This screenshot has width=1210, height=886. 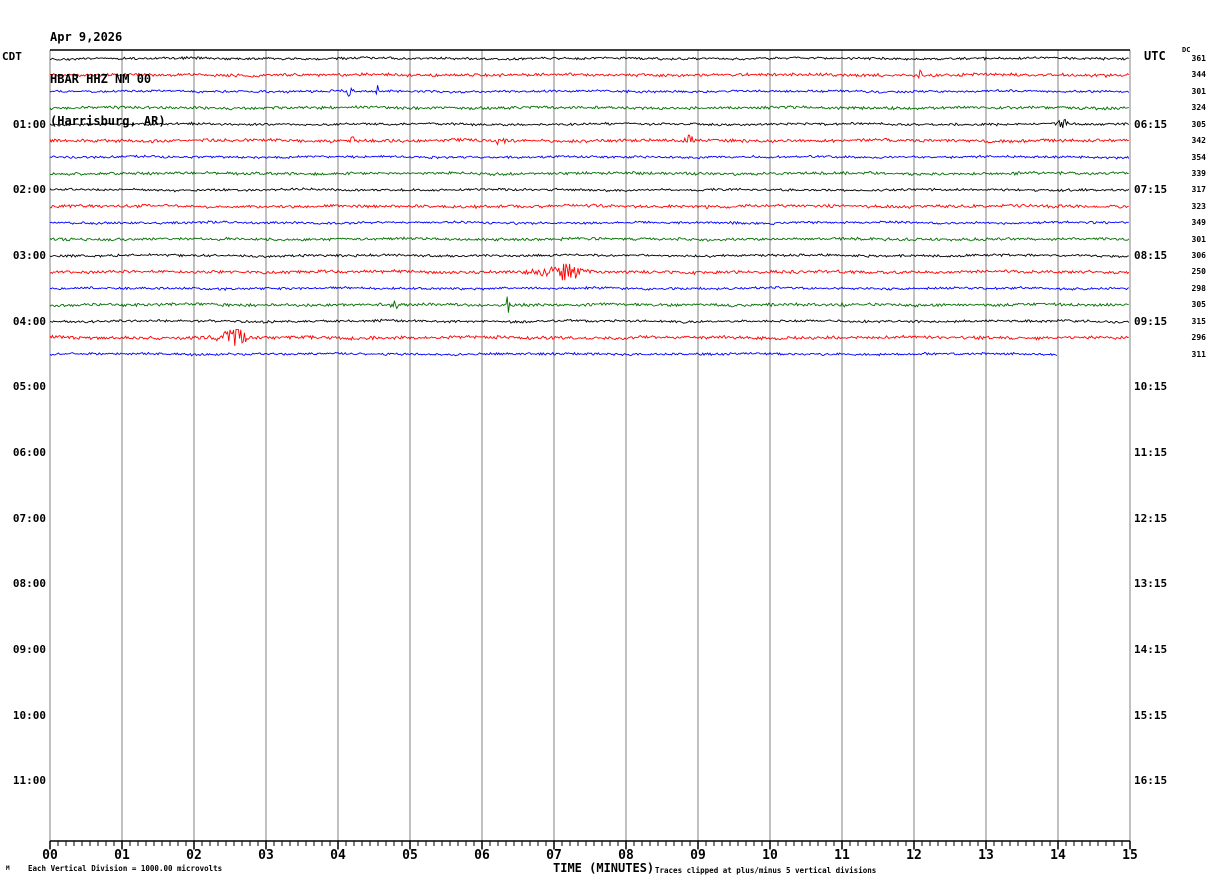 I want to click on dc-value: 298, so click(x=1198, y=288).